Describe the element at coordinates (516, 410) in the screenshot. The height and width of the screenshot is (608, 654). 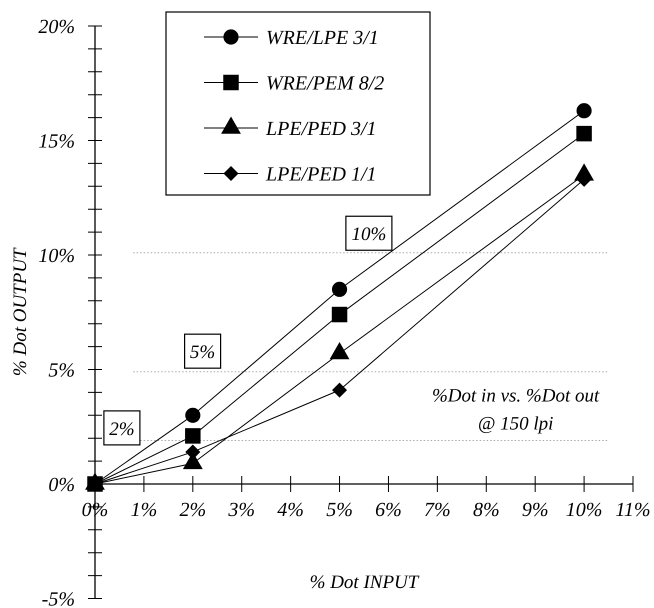
I see `annotation: %Dot in vs. %Dot out @ 150 lpi` at that location.